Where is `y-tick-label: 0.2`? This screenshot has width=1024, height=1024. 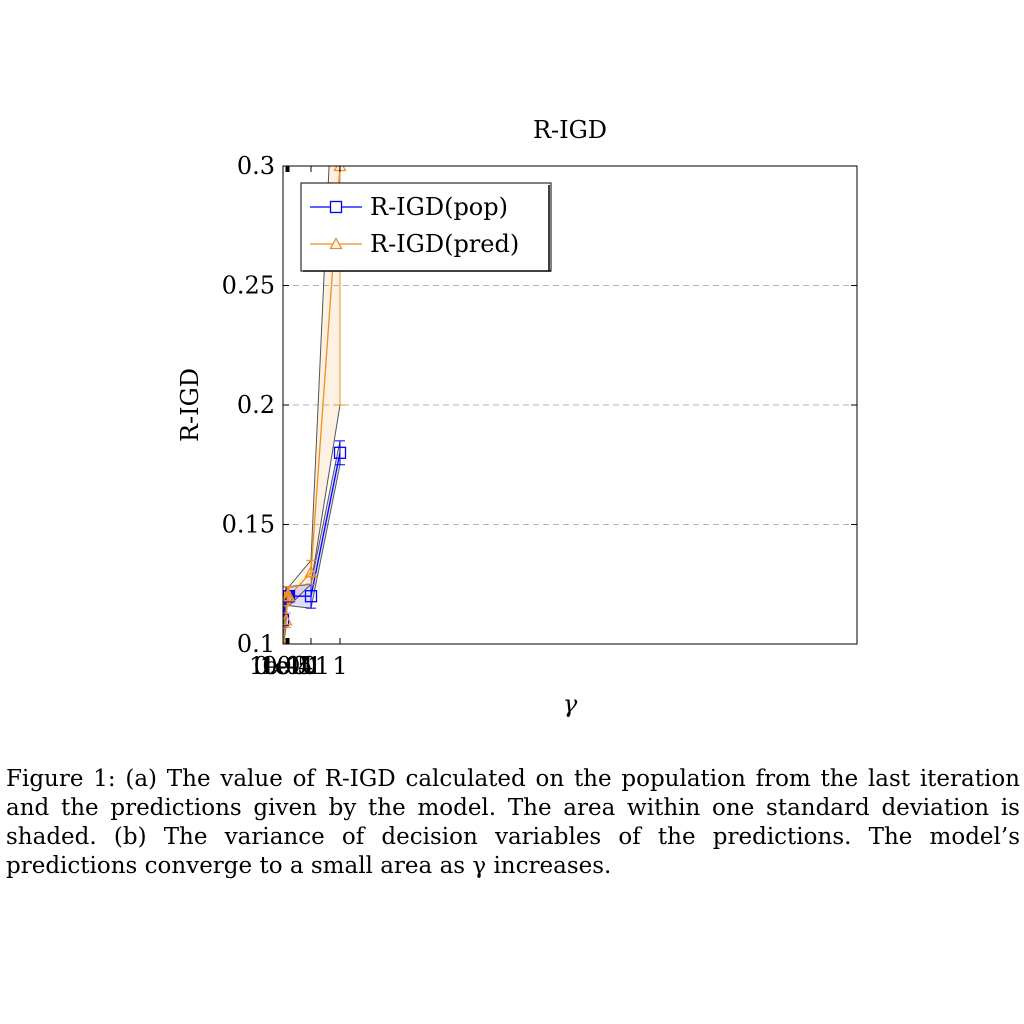
y-tick-label: 0.2 is located at coordinates (256, 405).